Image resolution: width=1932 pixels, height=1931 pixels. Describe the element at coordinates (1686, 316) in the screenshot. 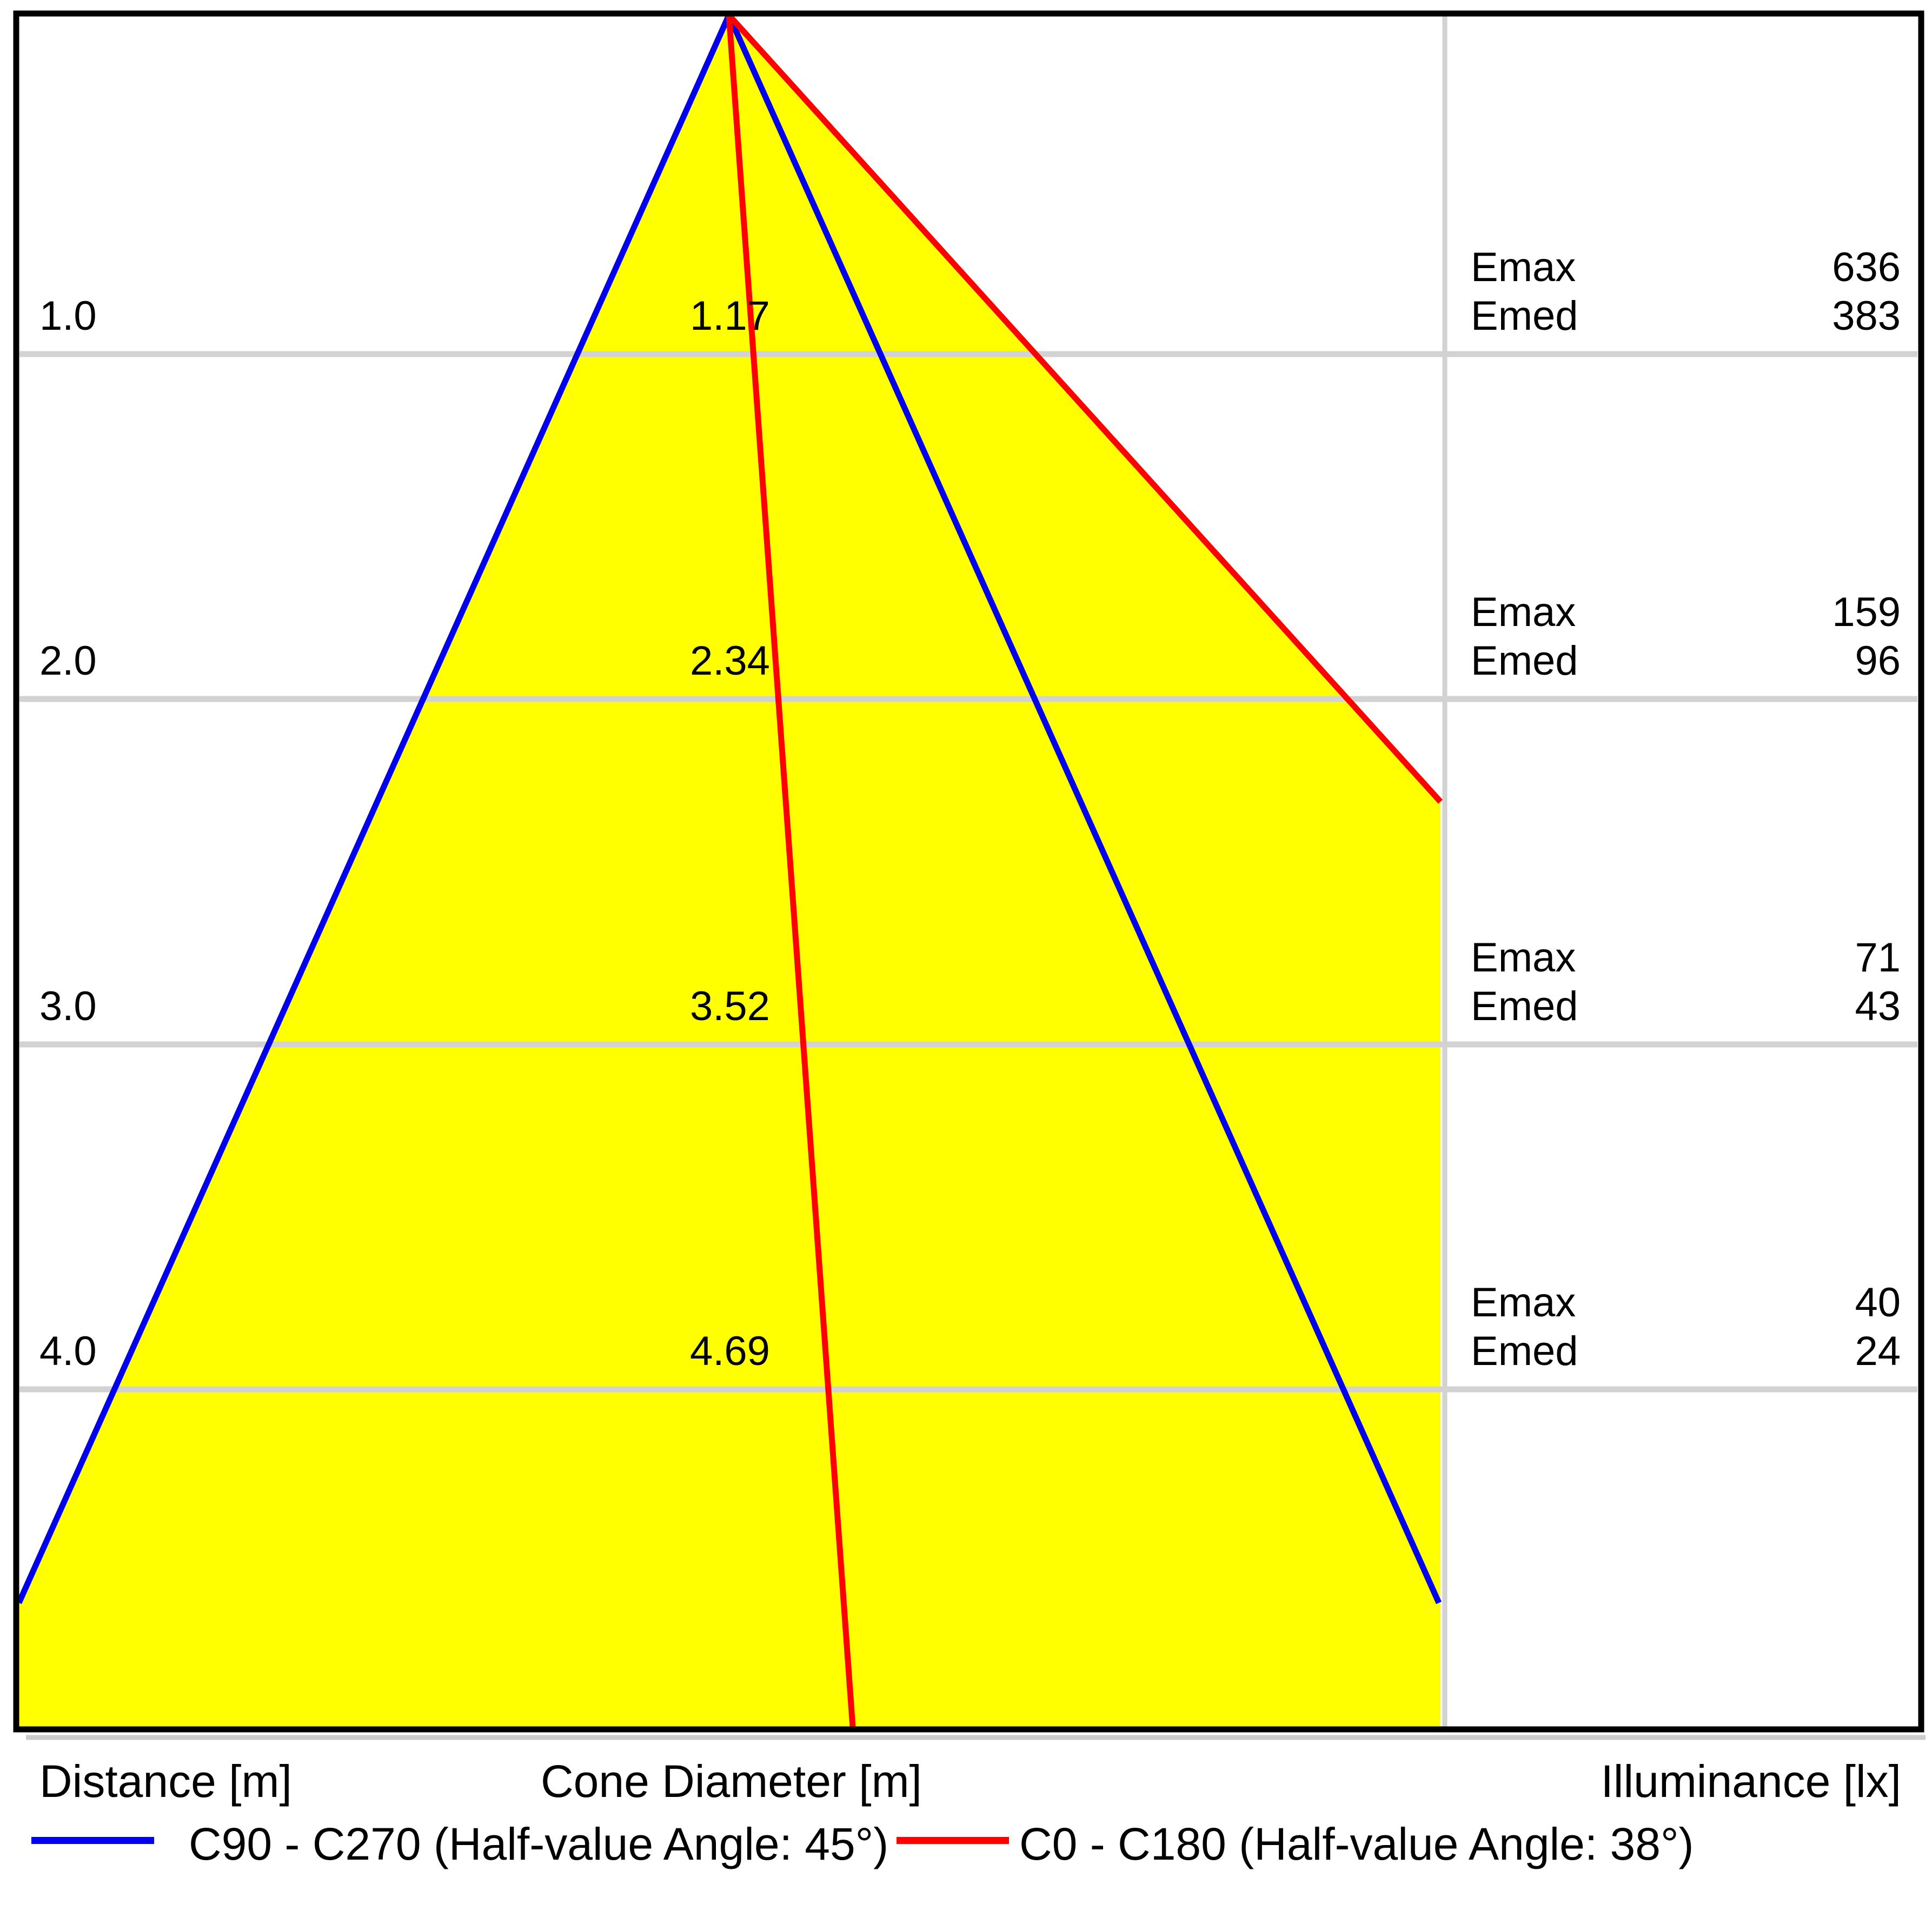

I see `illuminance-row-emed-1m: Emed 383` at that location.